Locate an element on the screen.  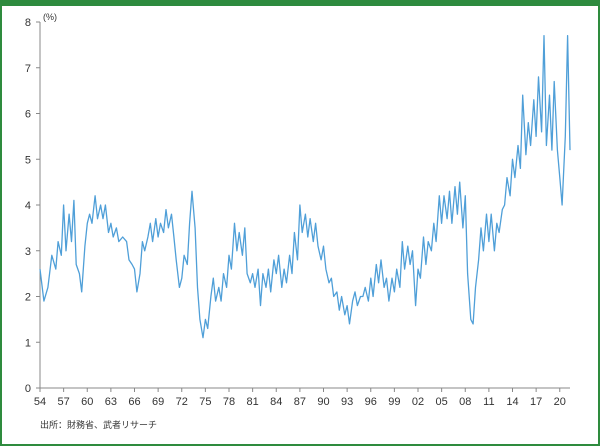
y-tick-label: 6 is located at coordinates (28, 115).